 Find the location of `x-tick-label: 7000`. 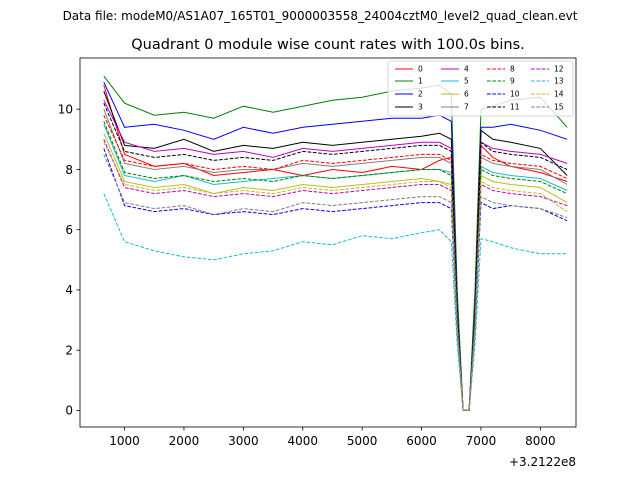

x-tick-label: 7000 is located at coordinates (481, 441).